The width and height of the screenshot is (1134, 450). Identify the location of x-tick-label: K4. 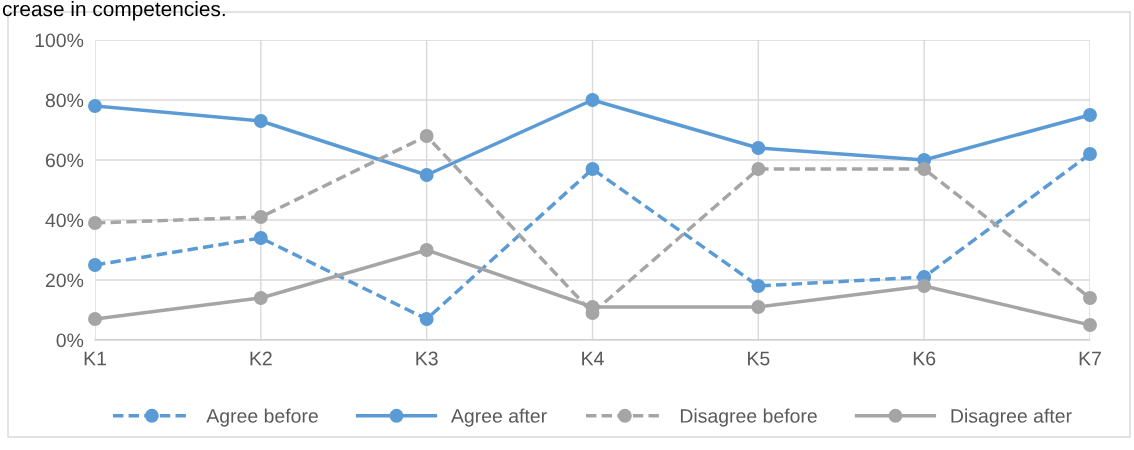
(593, 358).